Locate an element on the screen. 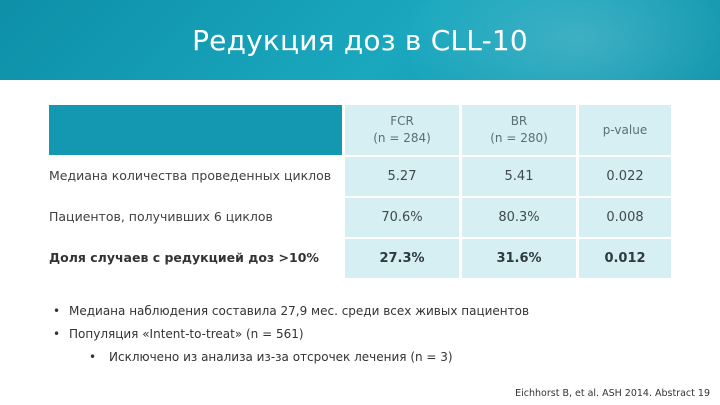 This screenshot has height=405, width=720. cell-fcr: 5.27 is located at coordinates (400, 175).